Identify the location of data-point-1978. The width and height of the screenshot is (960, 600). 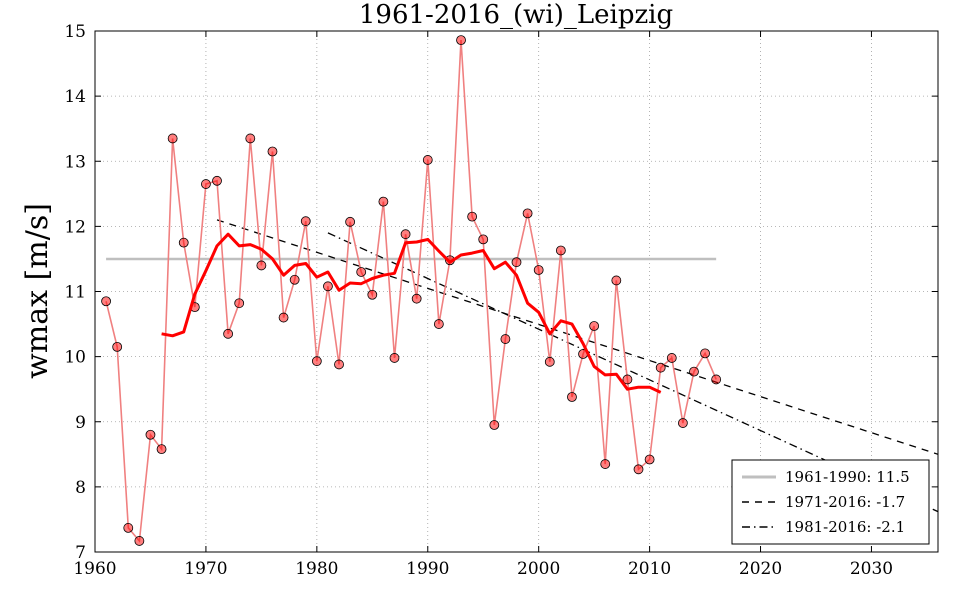
(294, 279).